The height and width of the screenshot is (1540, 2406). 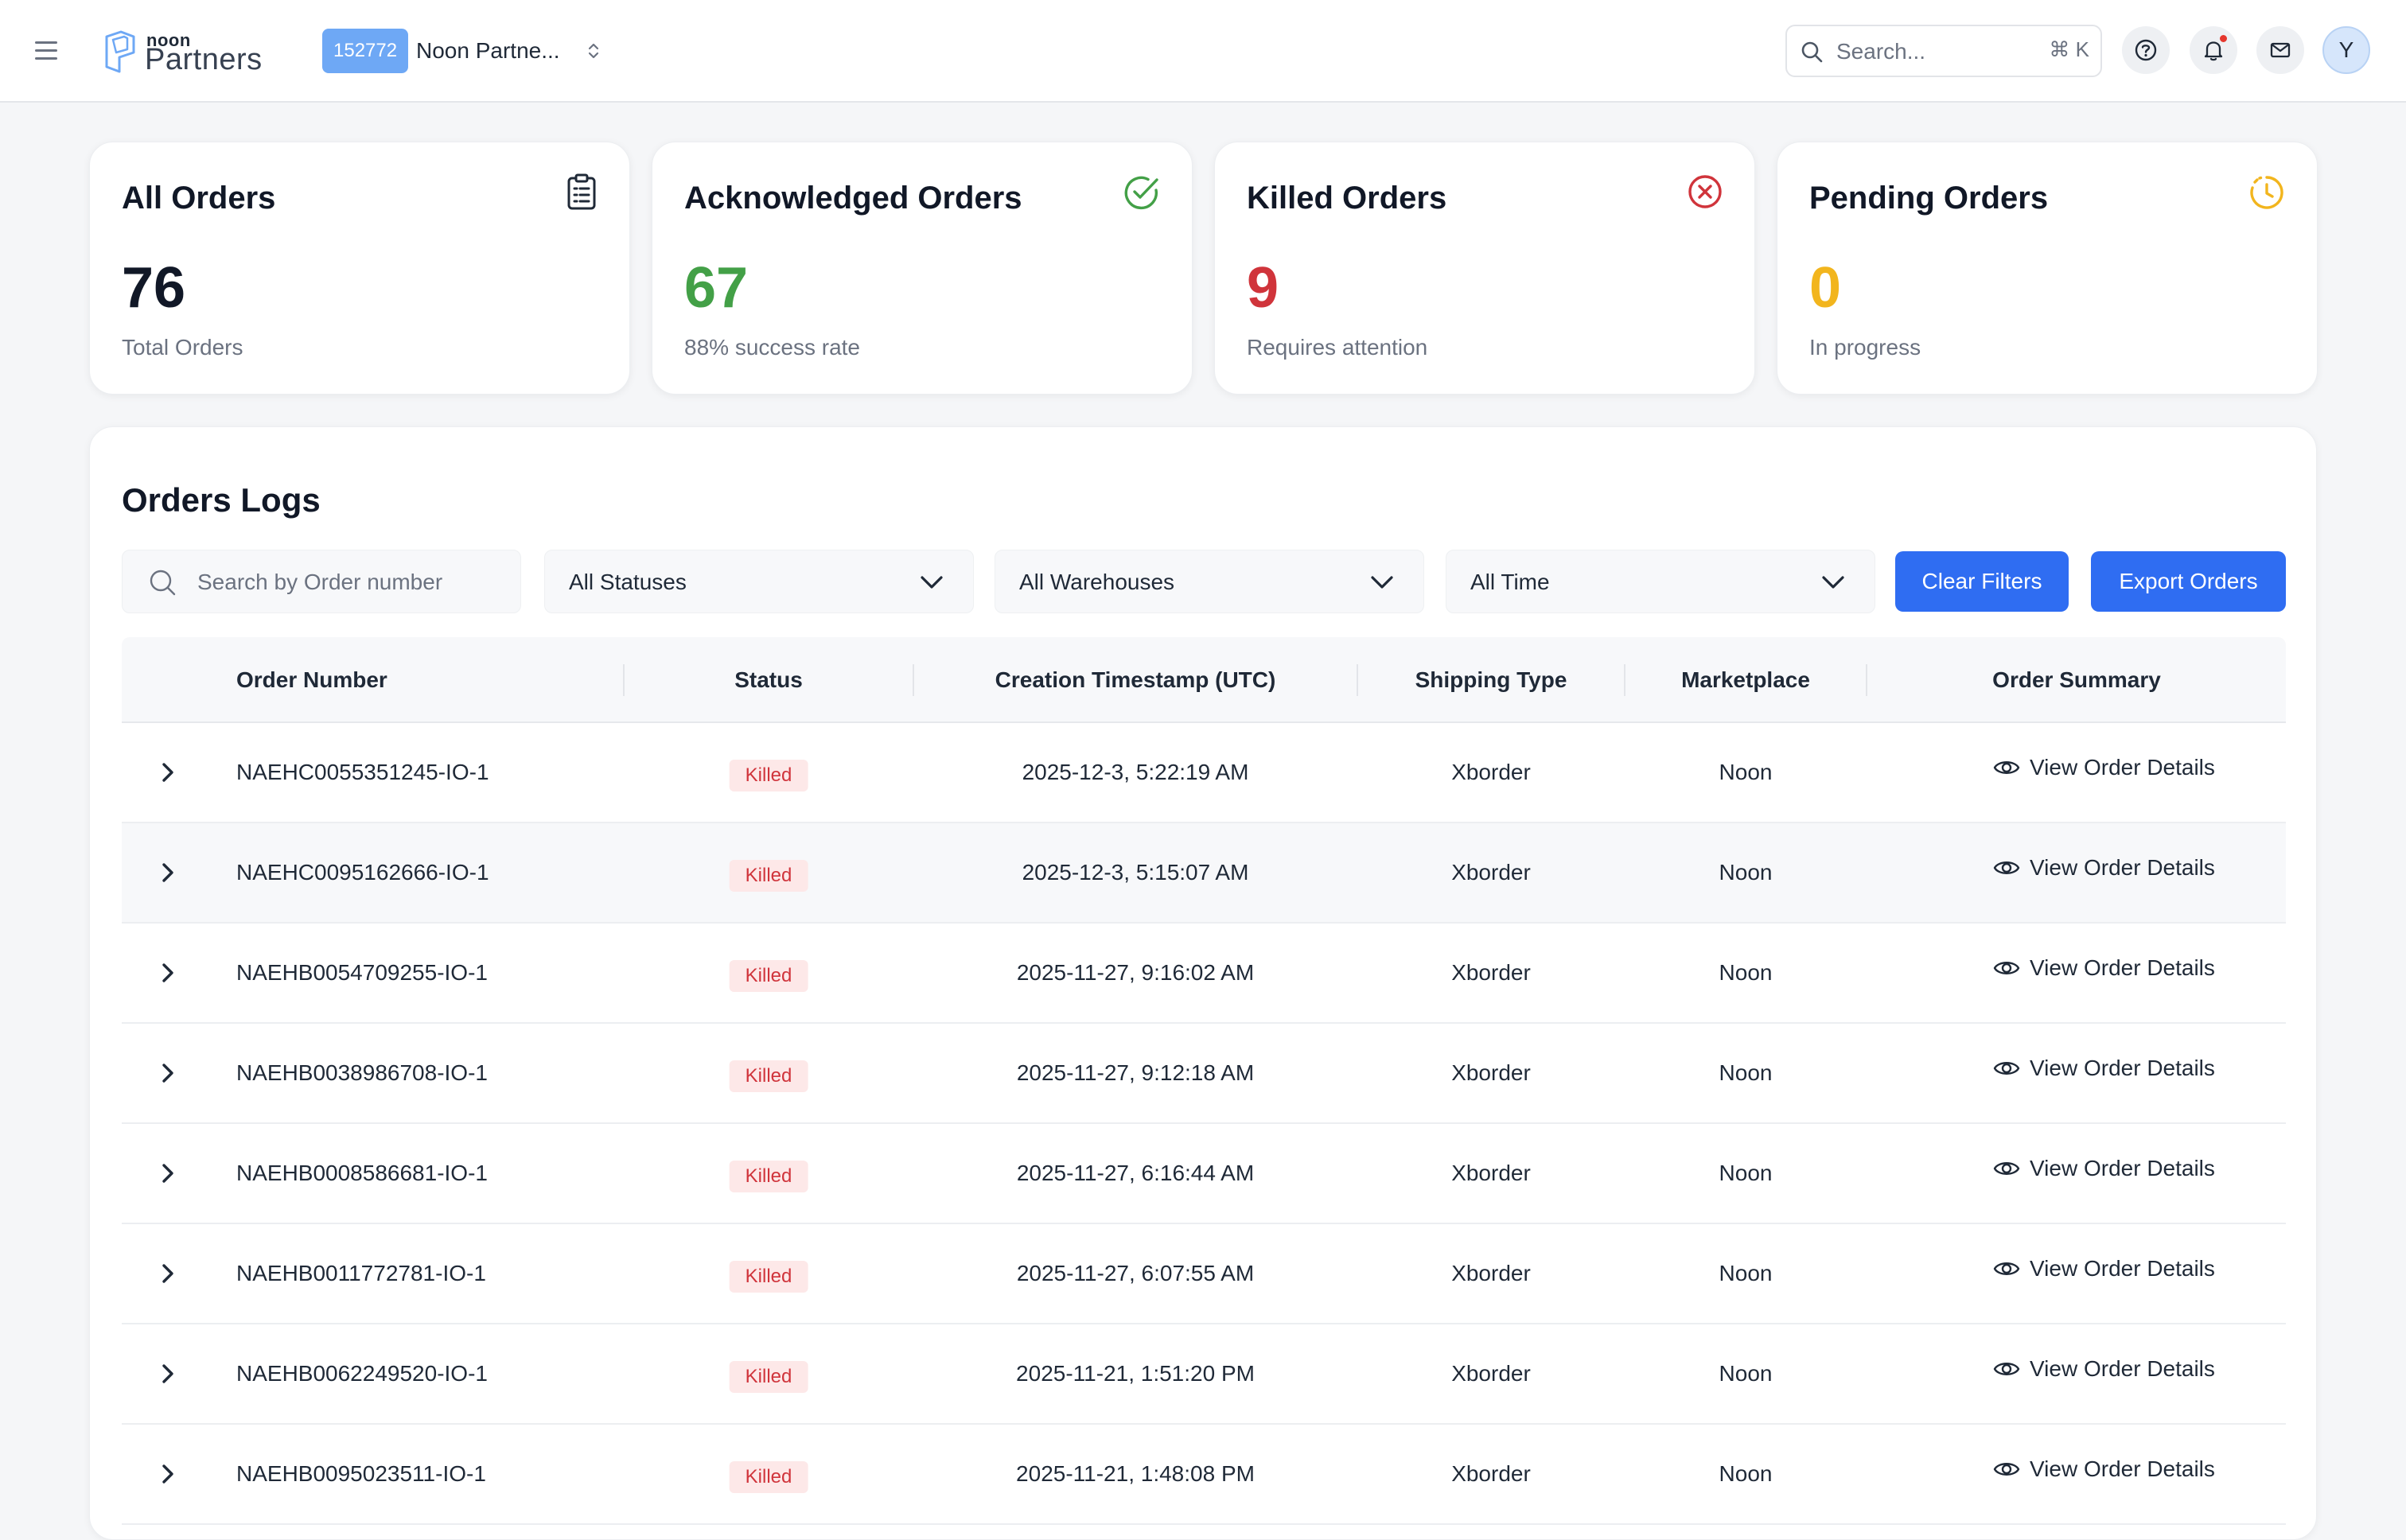 I want to click on order-search, so click(x=321, y=581).